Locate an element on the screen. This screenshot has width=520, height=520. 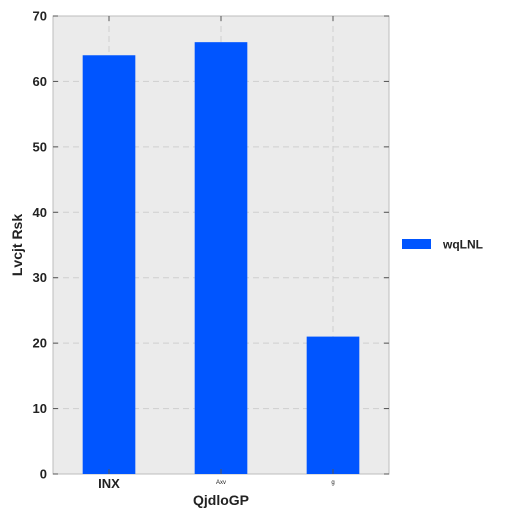
bar-inx is located at coordinates (109, 264).